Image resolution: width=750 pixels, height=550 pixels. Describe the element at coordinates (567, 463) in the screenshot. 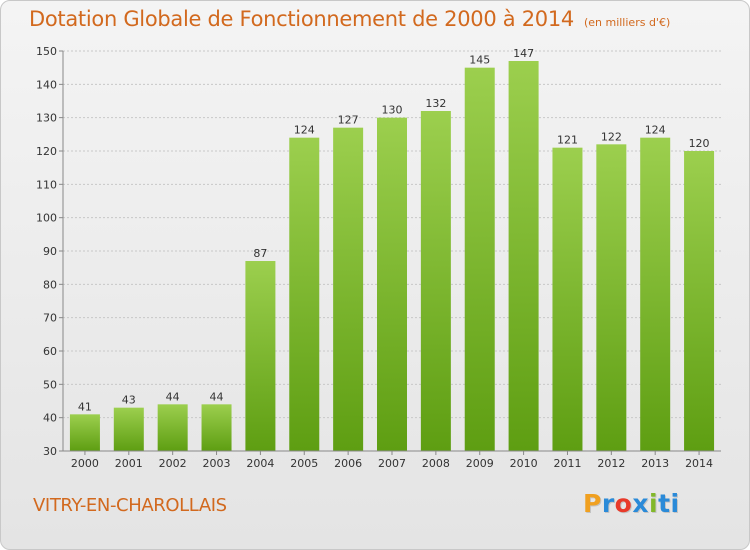

I see `x-tick-label: 2011` at that location.